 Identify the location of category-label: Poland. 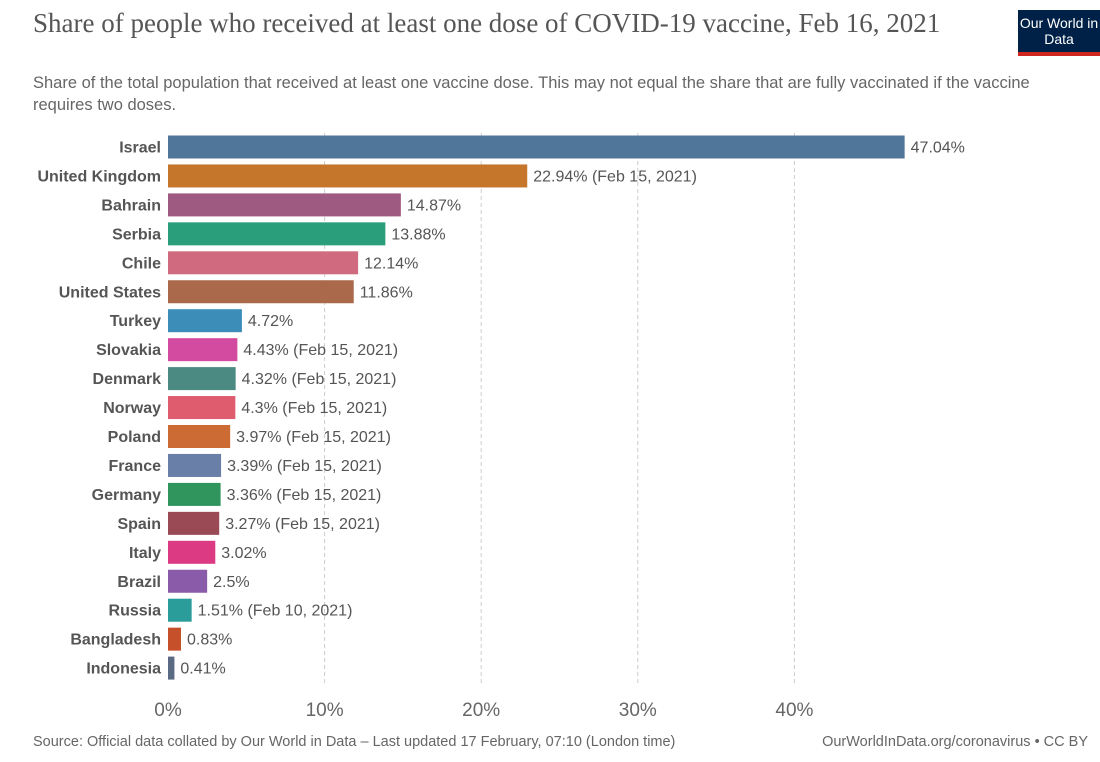
(134, 437).